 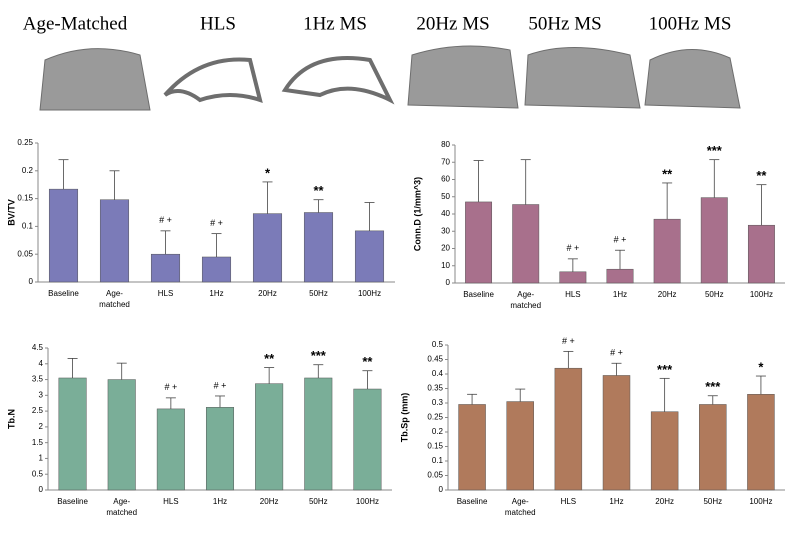 I want to click on y-tick-label: 20, so click(x=445, y=248).